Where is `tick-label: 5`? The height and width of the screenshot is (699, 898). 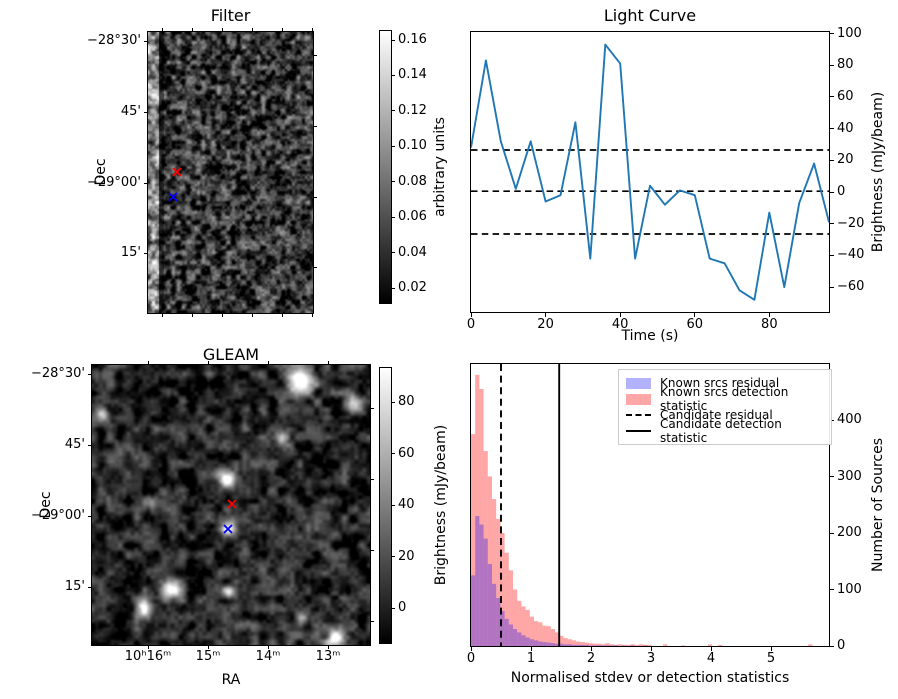 tick-label: 5 is located at coordinates (771, 658).